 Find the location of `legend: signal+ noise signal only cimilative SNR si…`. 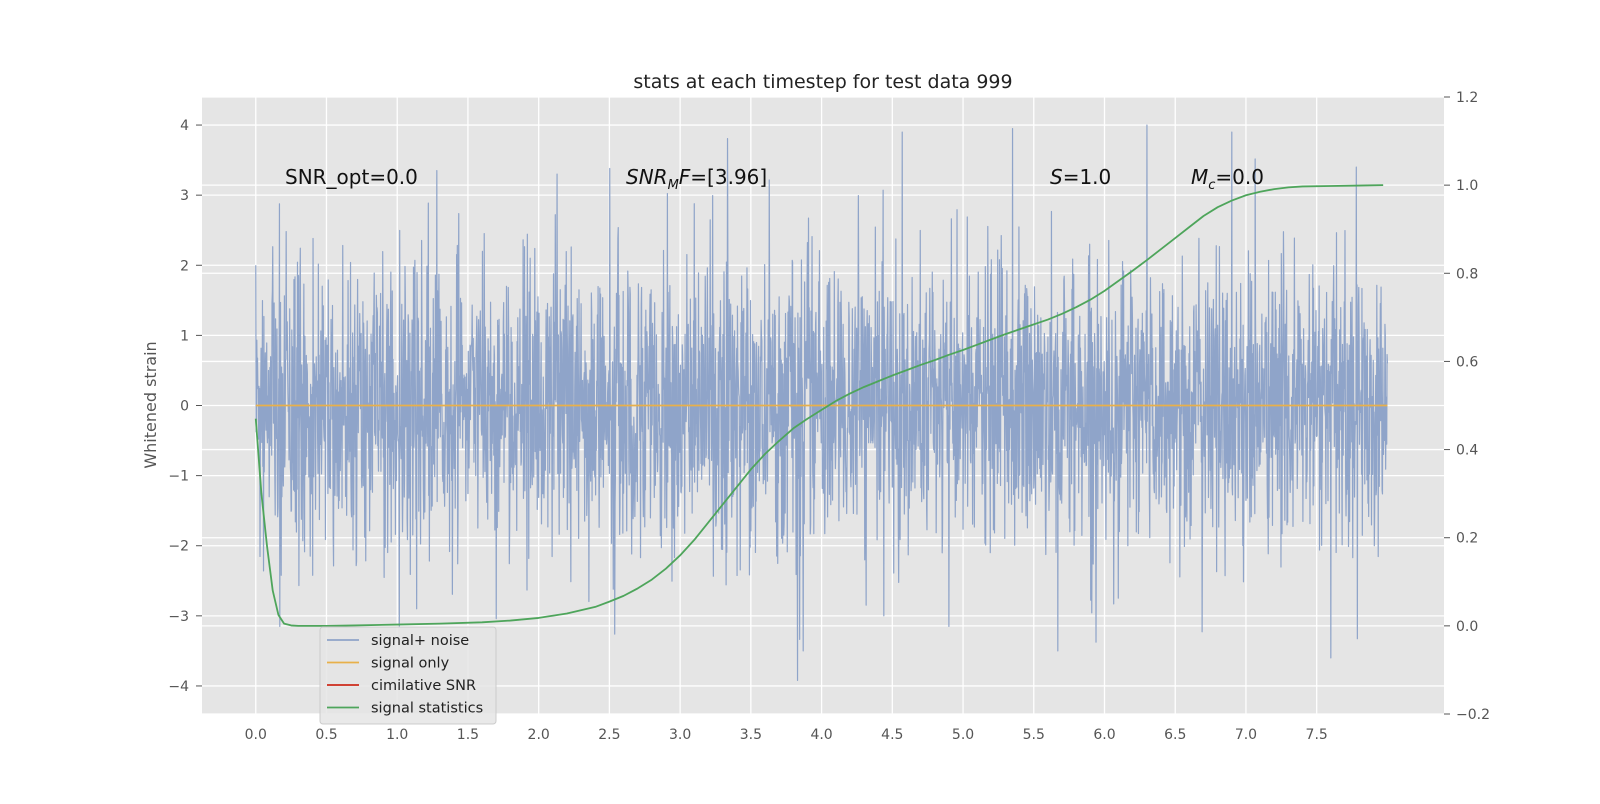

legend: signal+ noise signal only cimilative SNR si… is located at coordinates (408, 675).